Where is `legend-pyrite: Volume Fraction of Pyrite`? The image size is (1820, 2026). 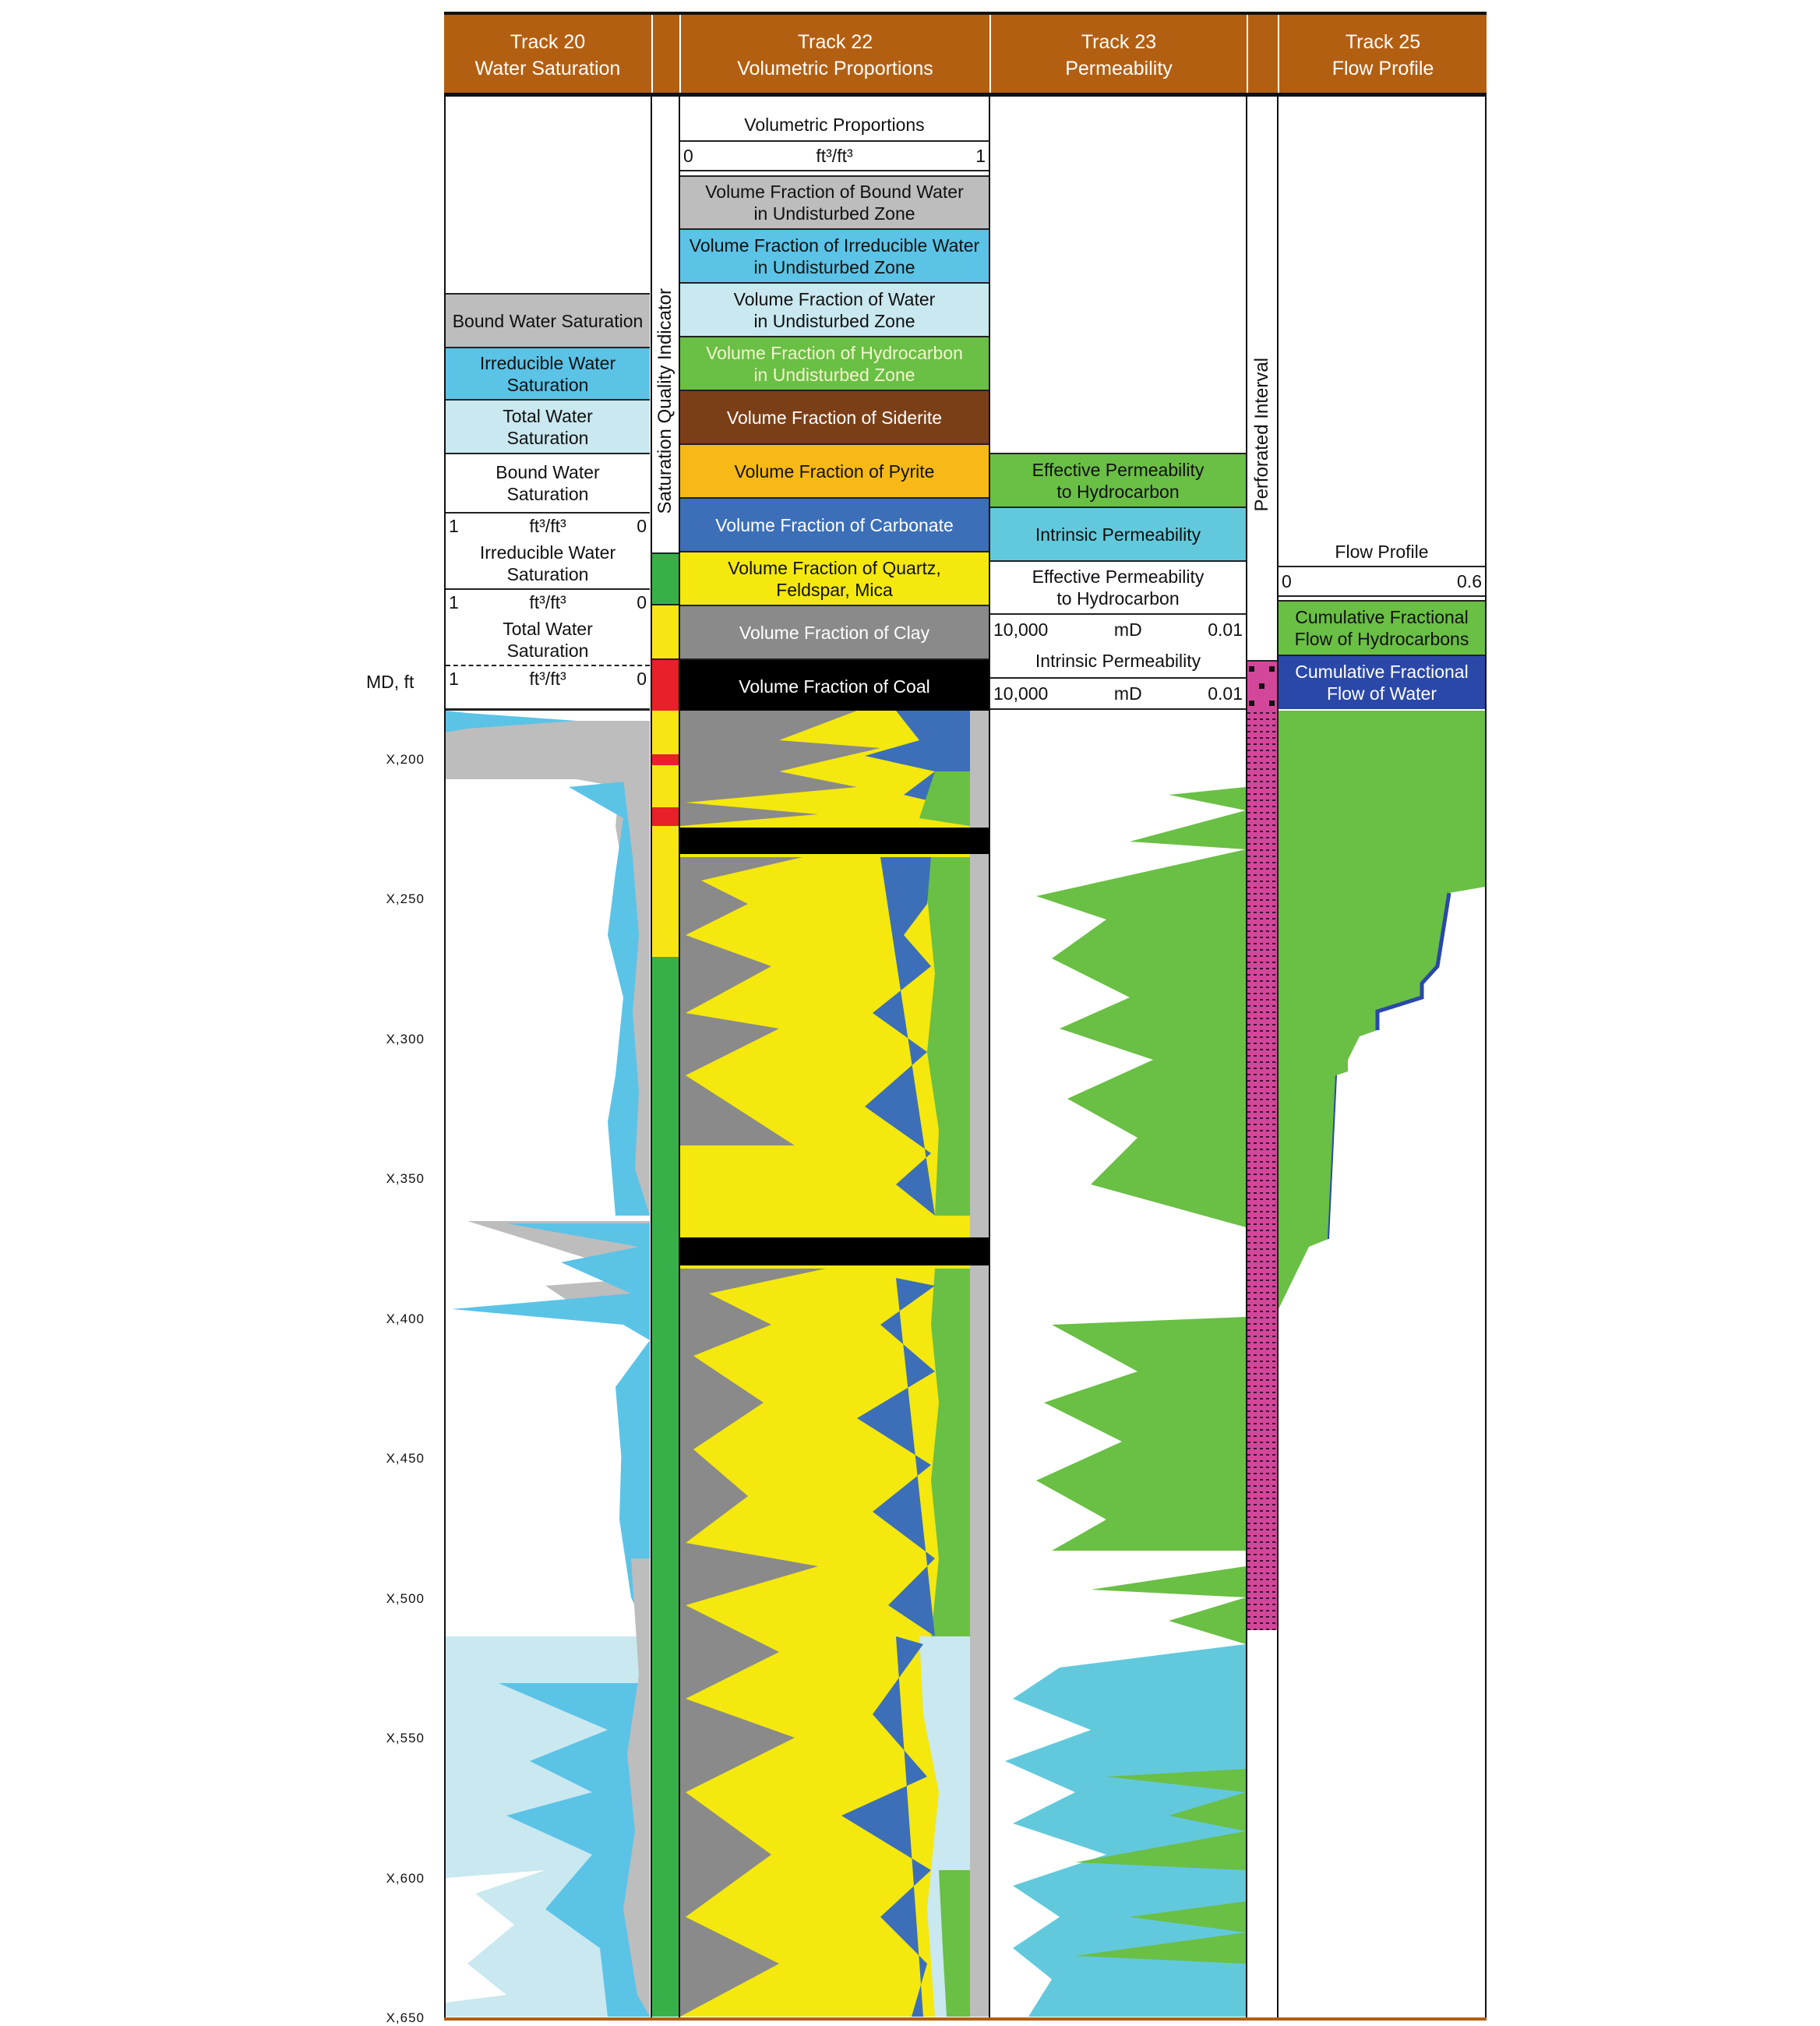 legend-pyrite: Volume Fraction of Pyrite is located at coordinates (834, 470).